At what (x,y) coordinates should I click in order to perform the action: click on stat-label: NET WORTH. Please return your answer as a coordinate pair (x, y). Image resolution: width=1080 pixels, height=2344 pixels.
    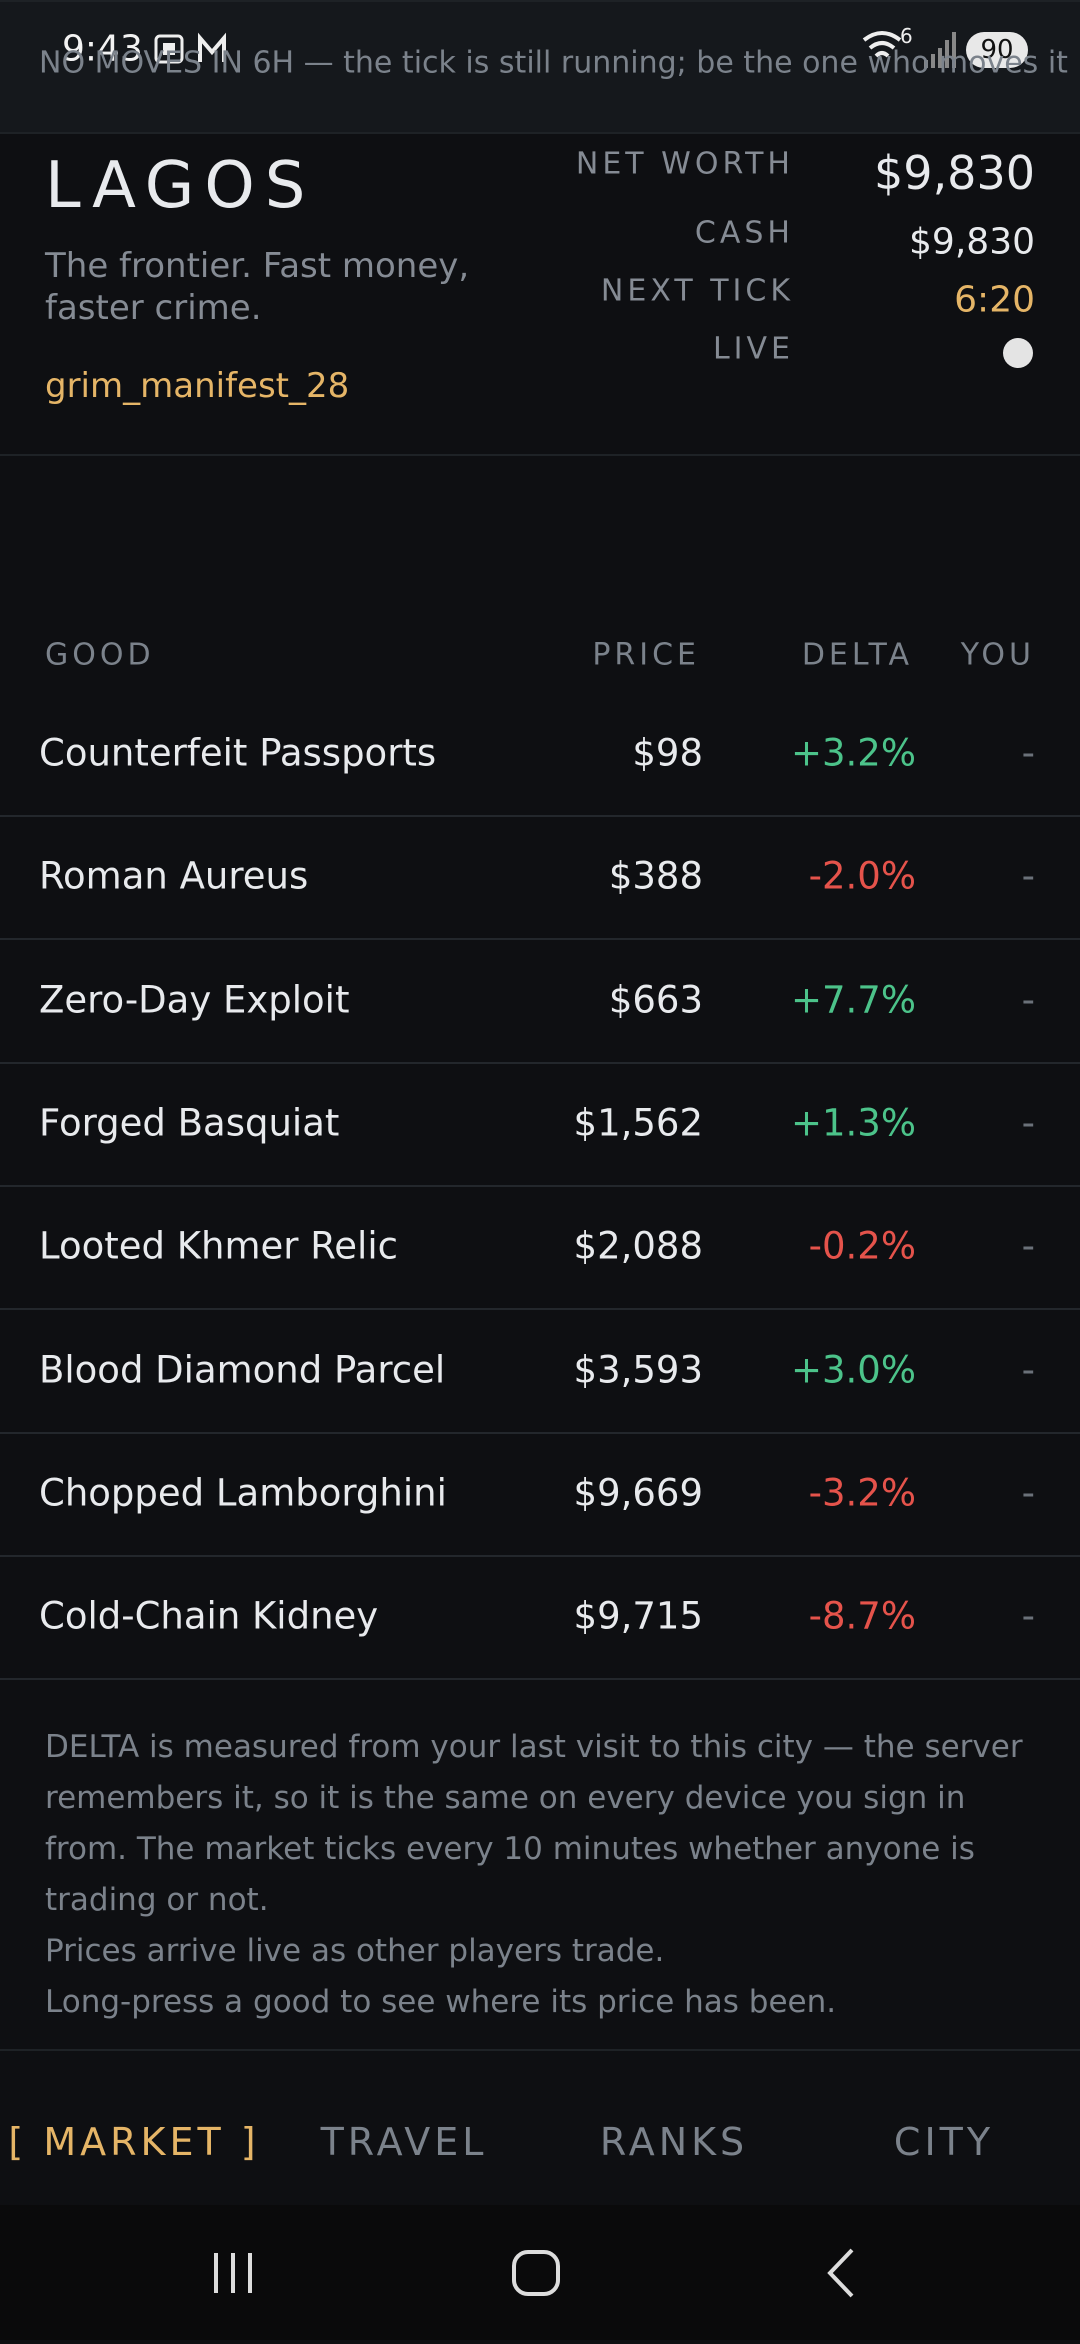
    Looking at the image, I should click on (684, 164).